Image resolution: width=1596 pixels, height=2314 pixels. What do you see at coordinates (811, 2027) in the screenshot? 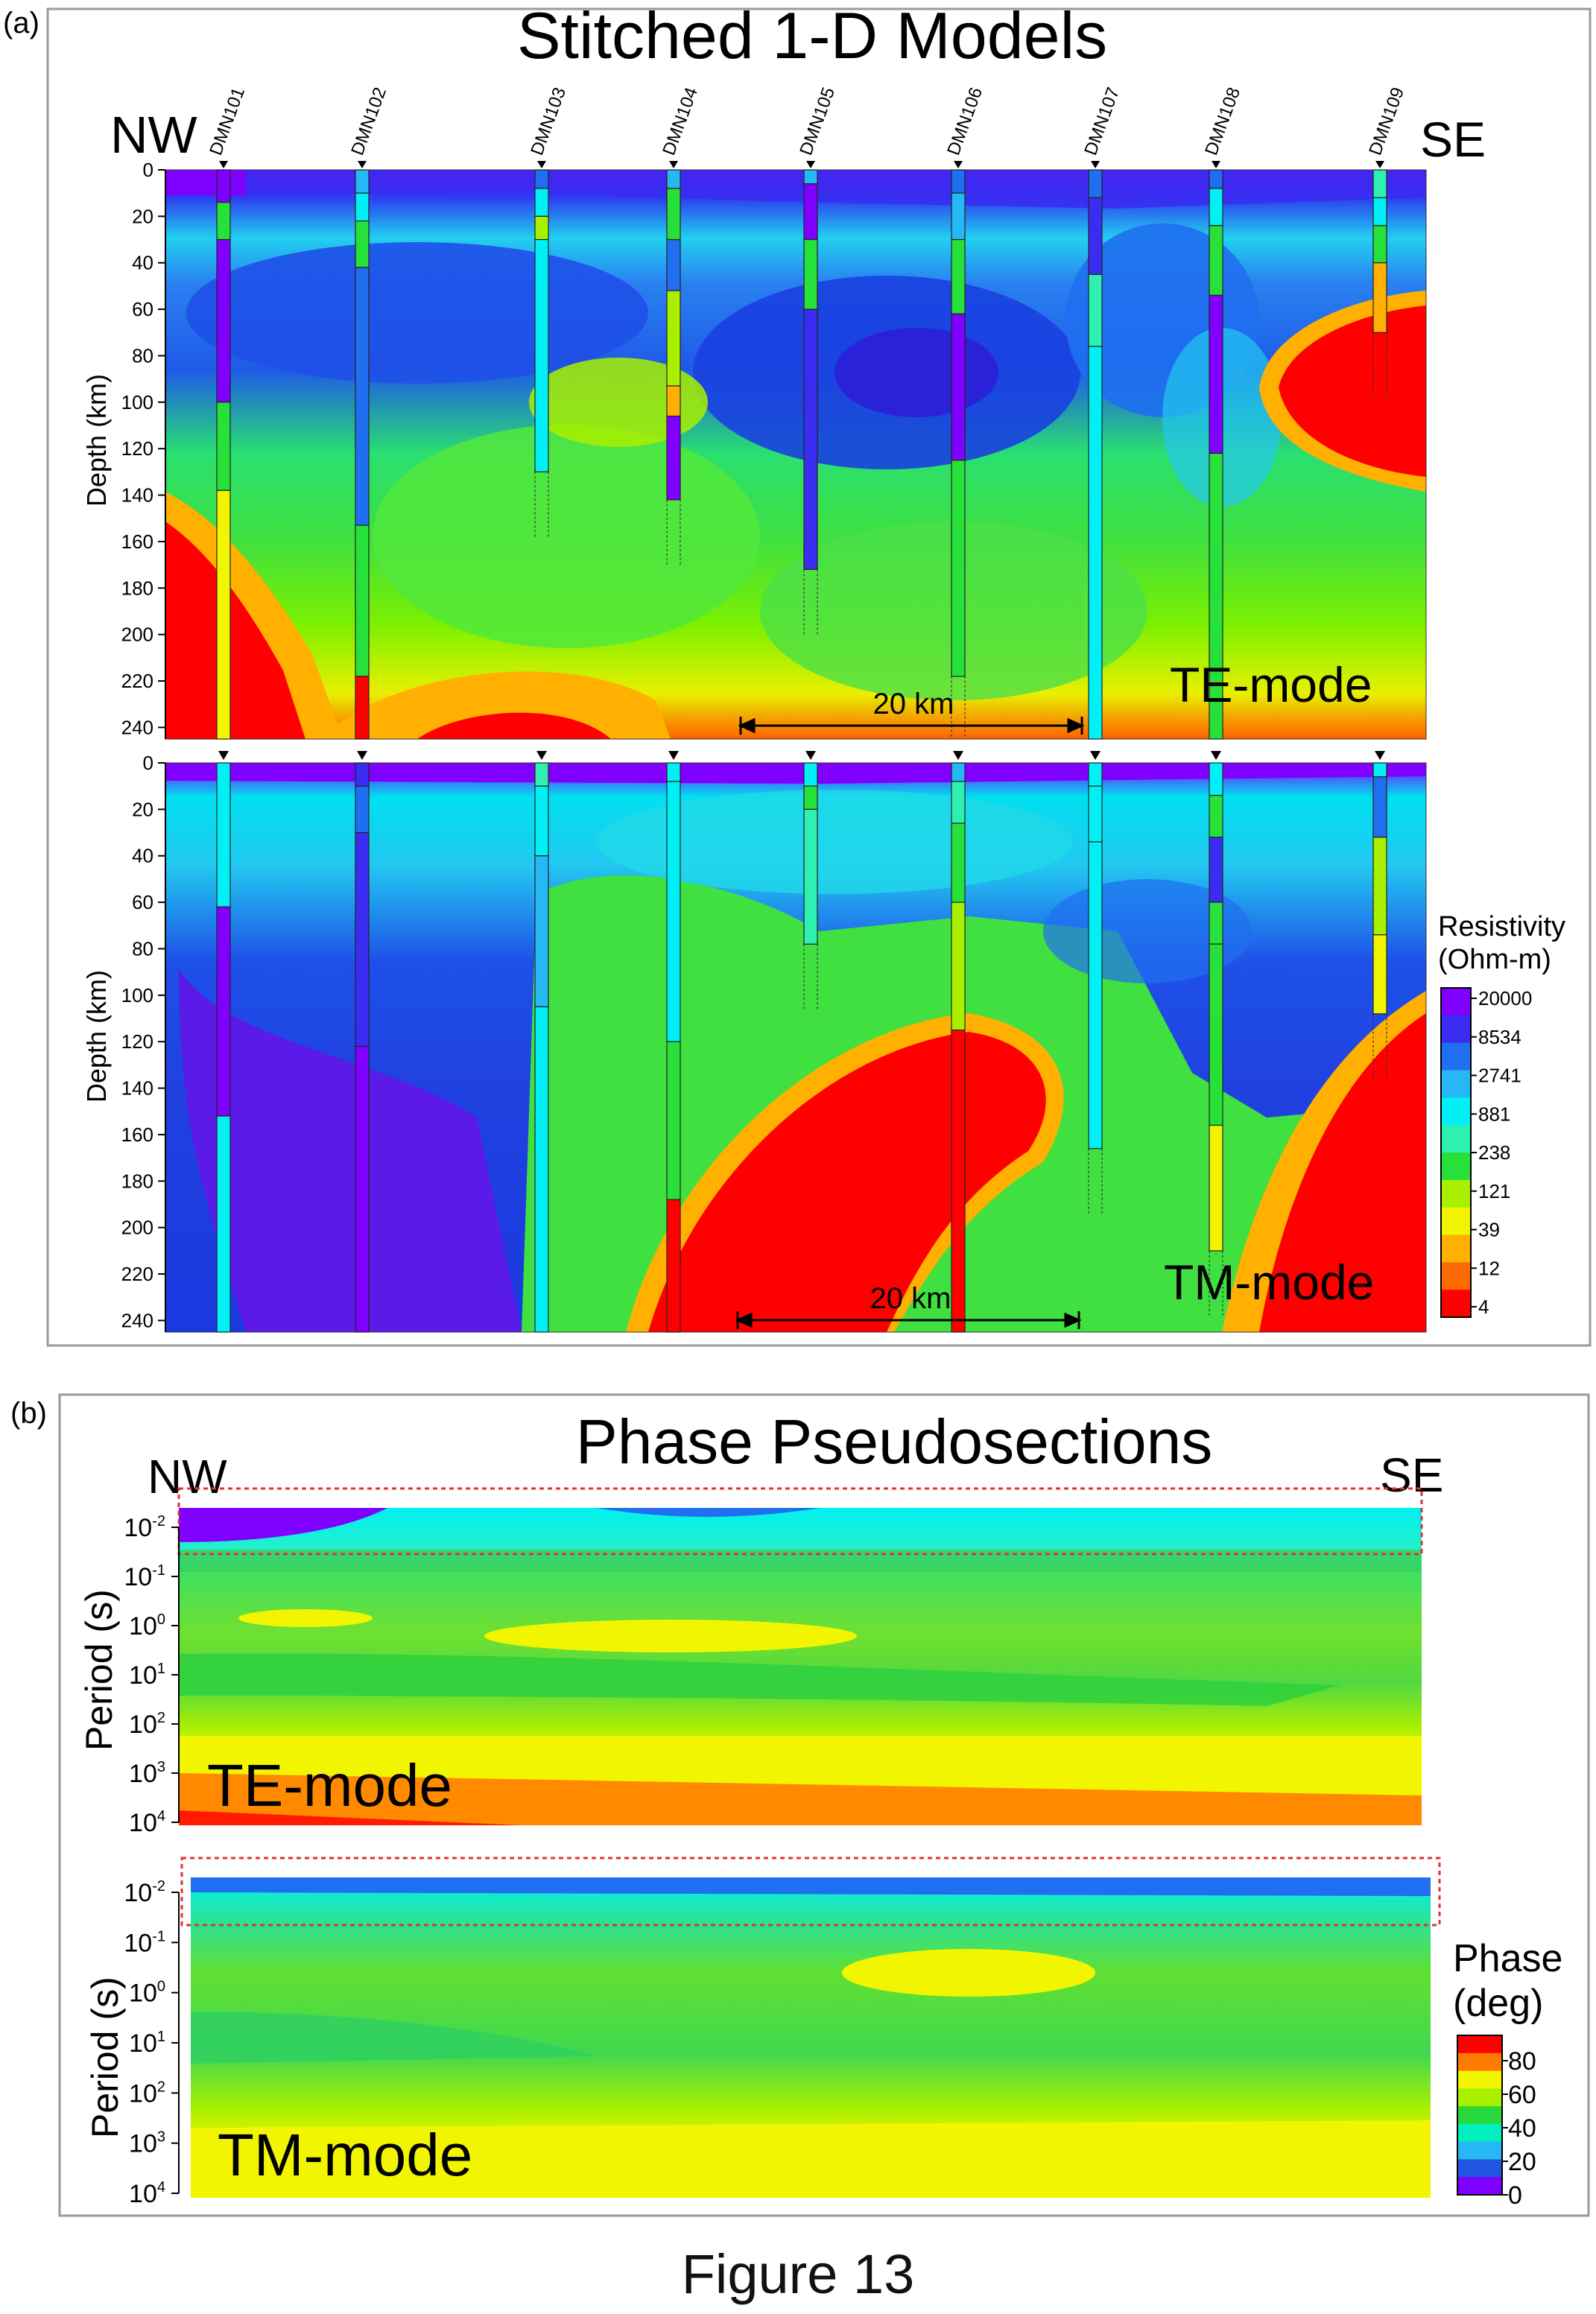
I see `tm-phase-pseudosection` at bounding box center [811, 2027].